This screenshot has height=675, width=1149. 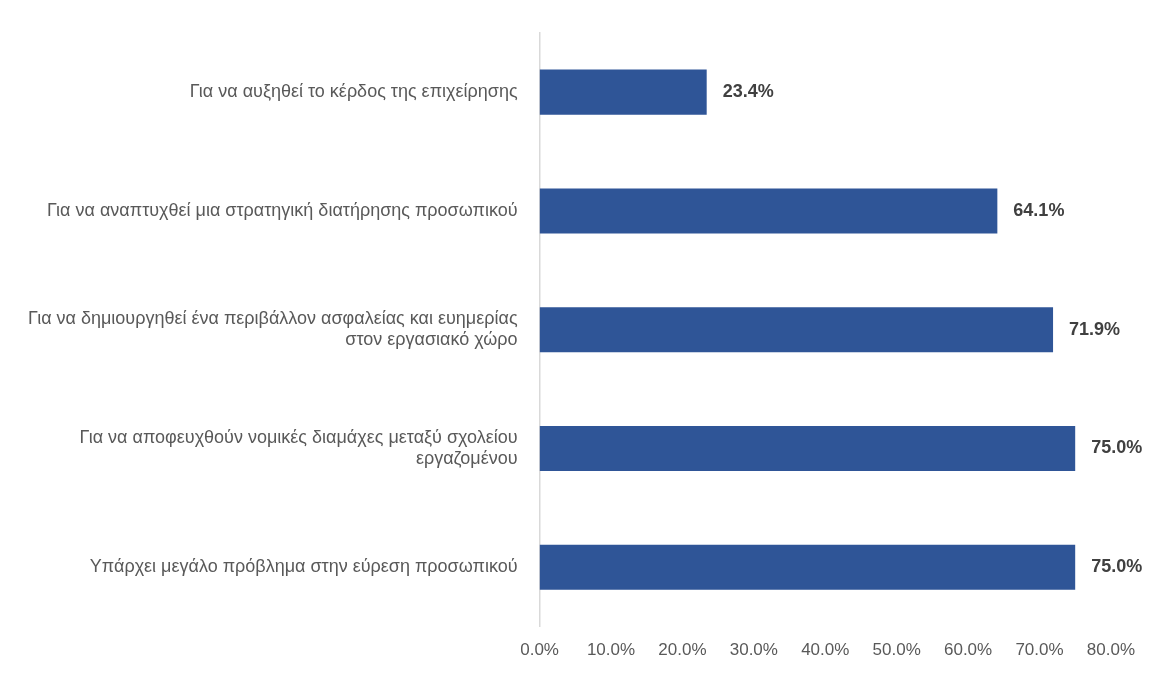 What do you see at coordinates (1039, 209) in the screenshot?
I see `data-label: 64.1%` at bounding box center [1039, 209].